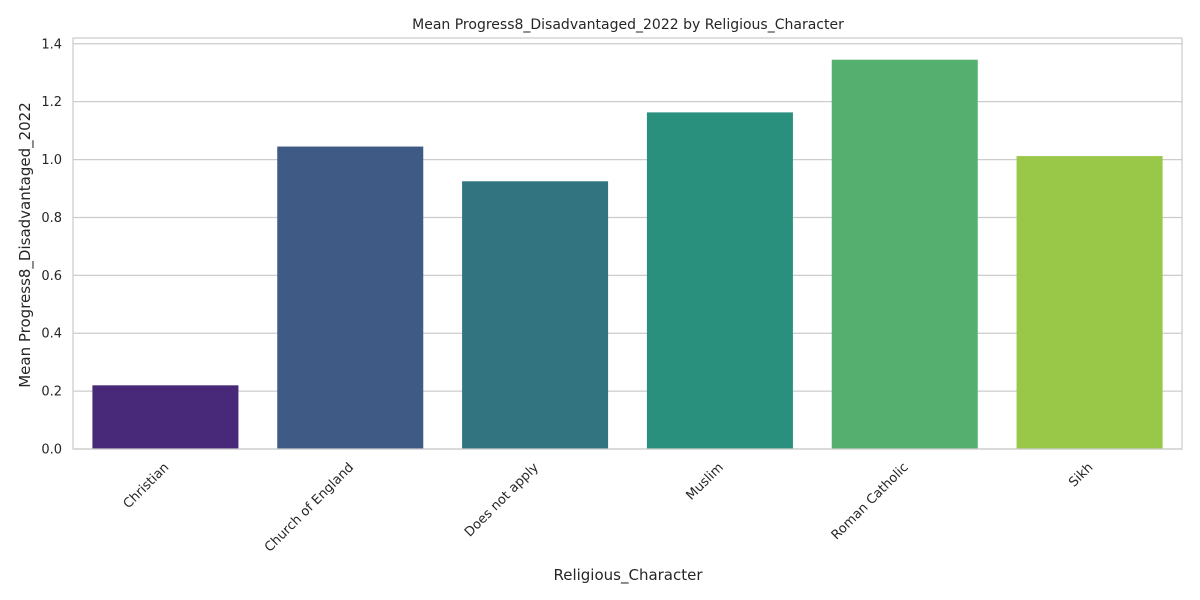 This screenshot has width=1200, height=600. Describe the element at coordinates (904, 254) in the screenshot. I see `bar-roman-catholic` at that location.